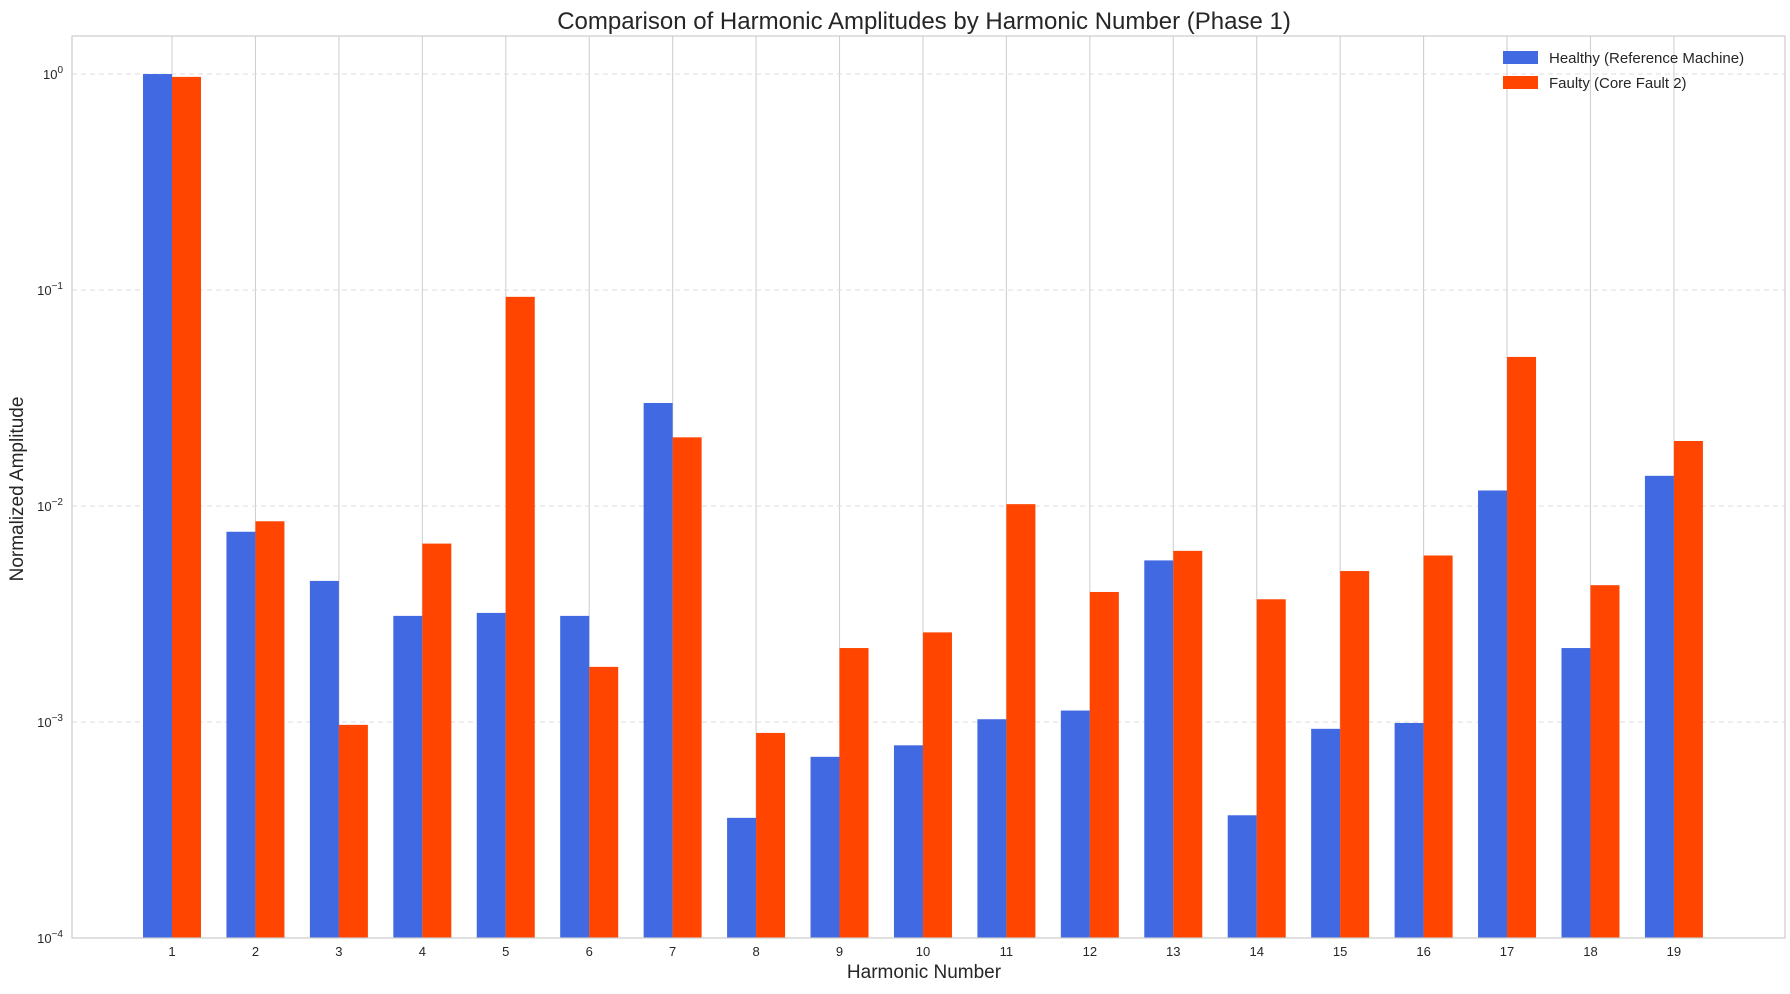 This screenshot has width=1790, height=994. Describe the element at coordinates (1520, 82) in the screenshot. I see `faulty-legend-swatch` at that location.